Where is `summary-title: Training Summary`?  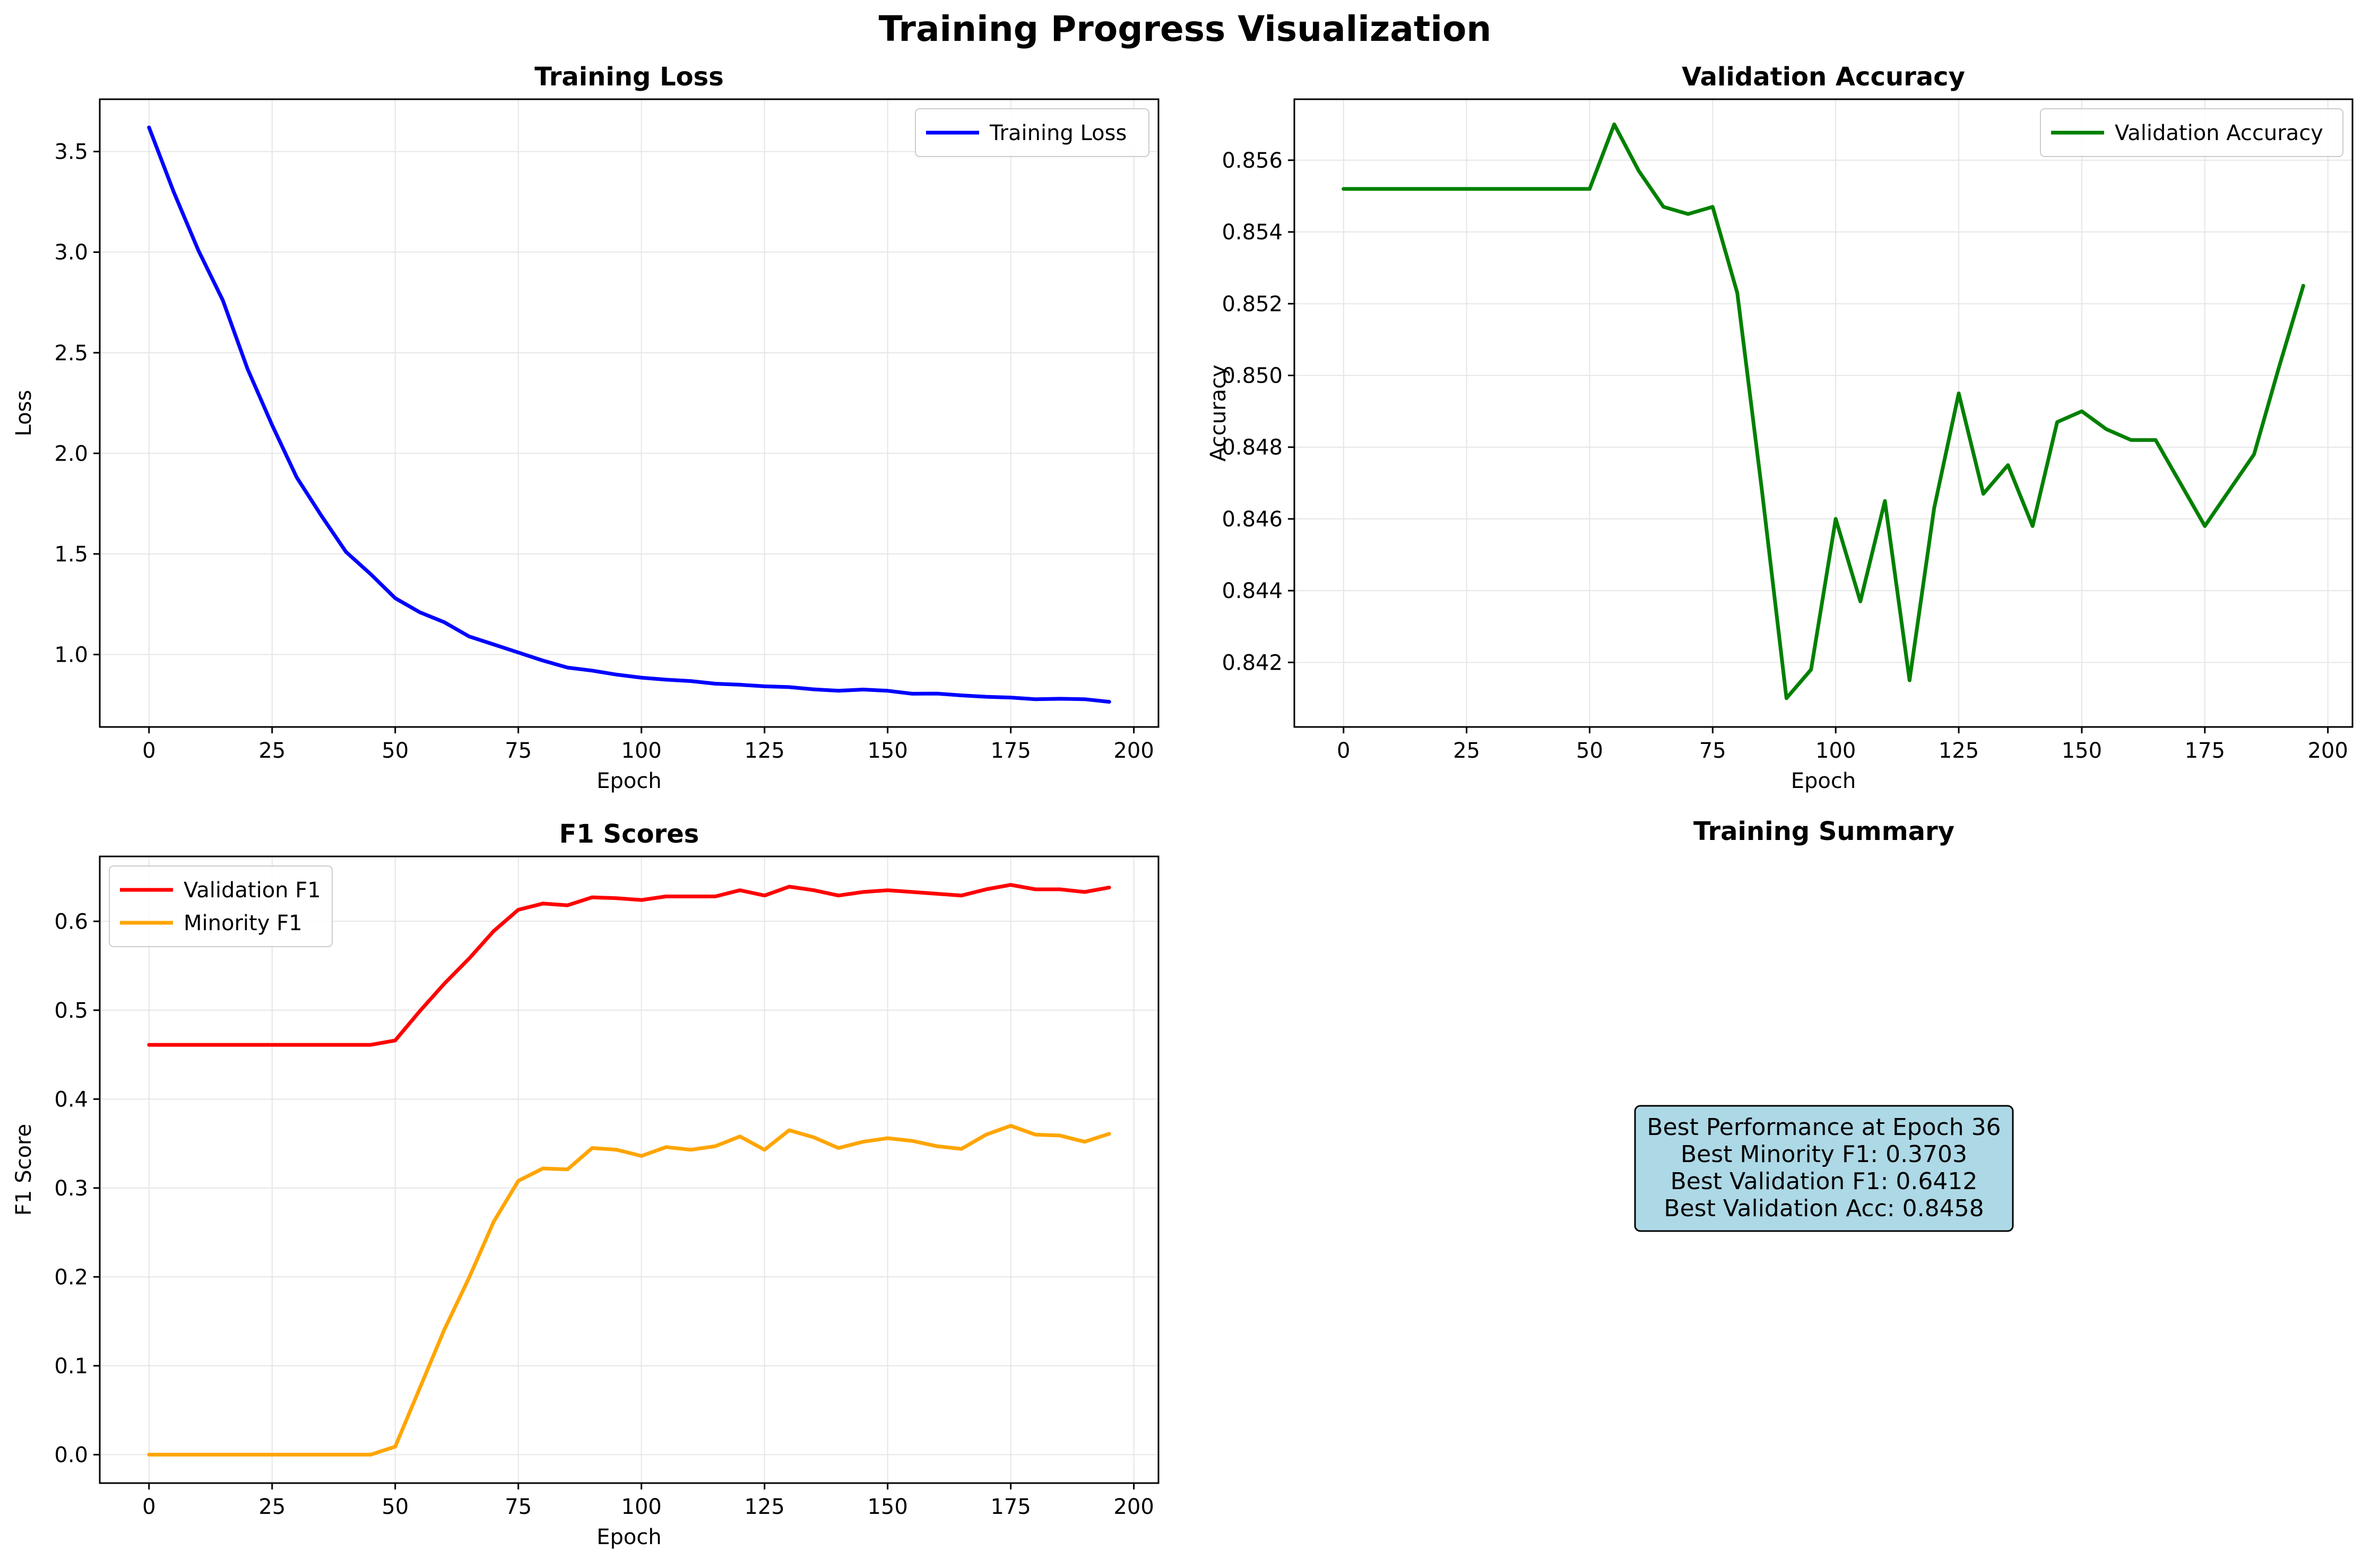
summary-title: Training Summary is located at coordinates (1823, 831).